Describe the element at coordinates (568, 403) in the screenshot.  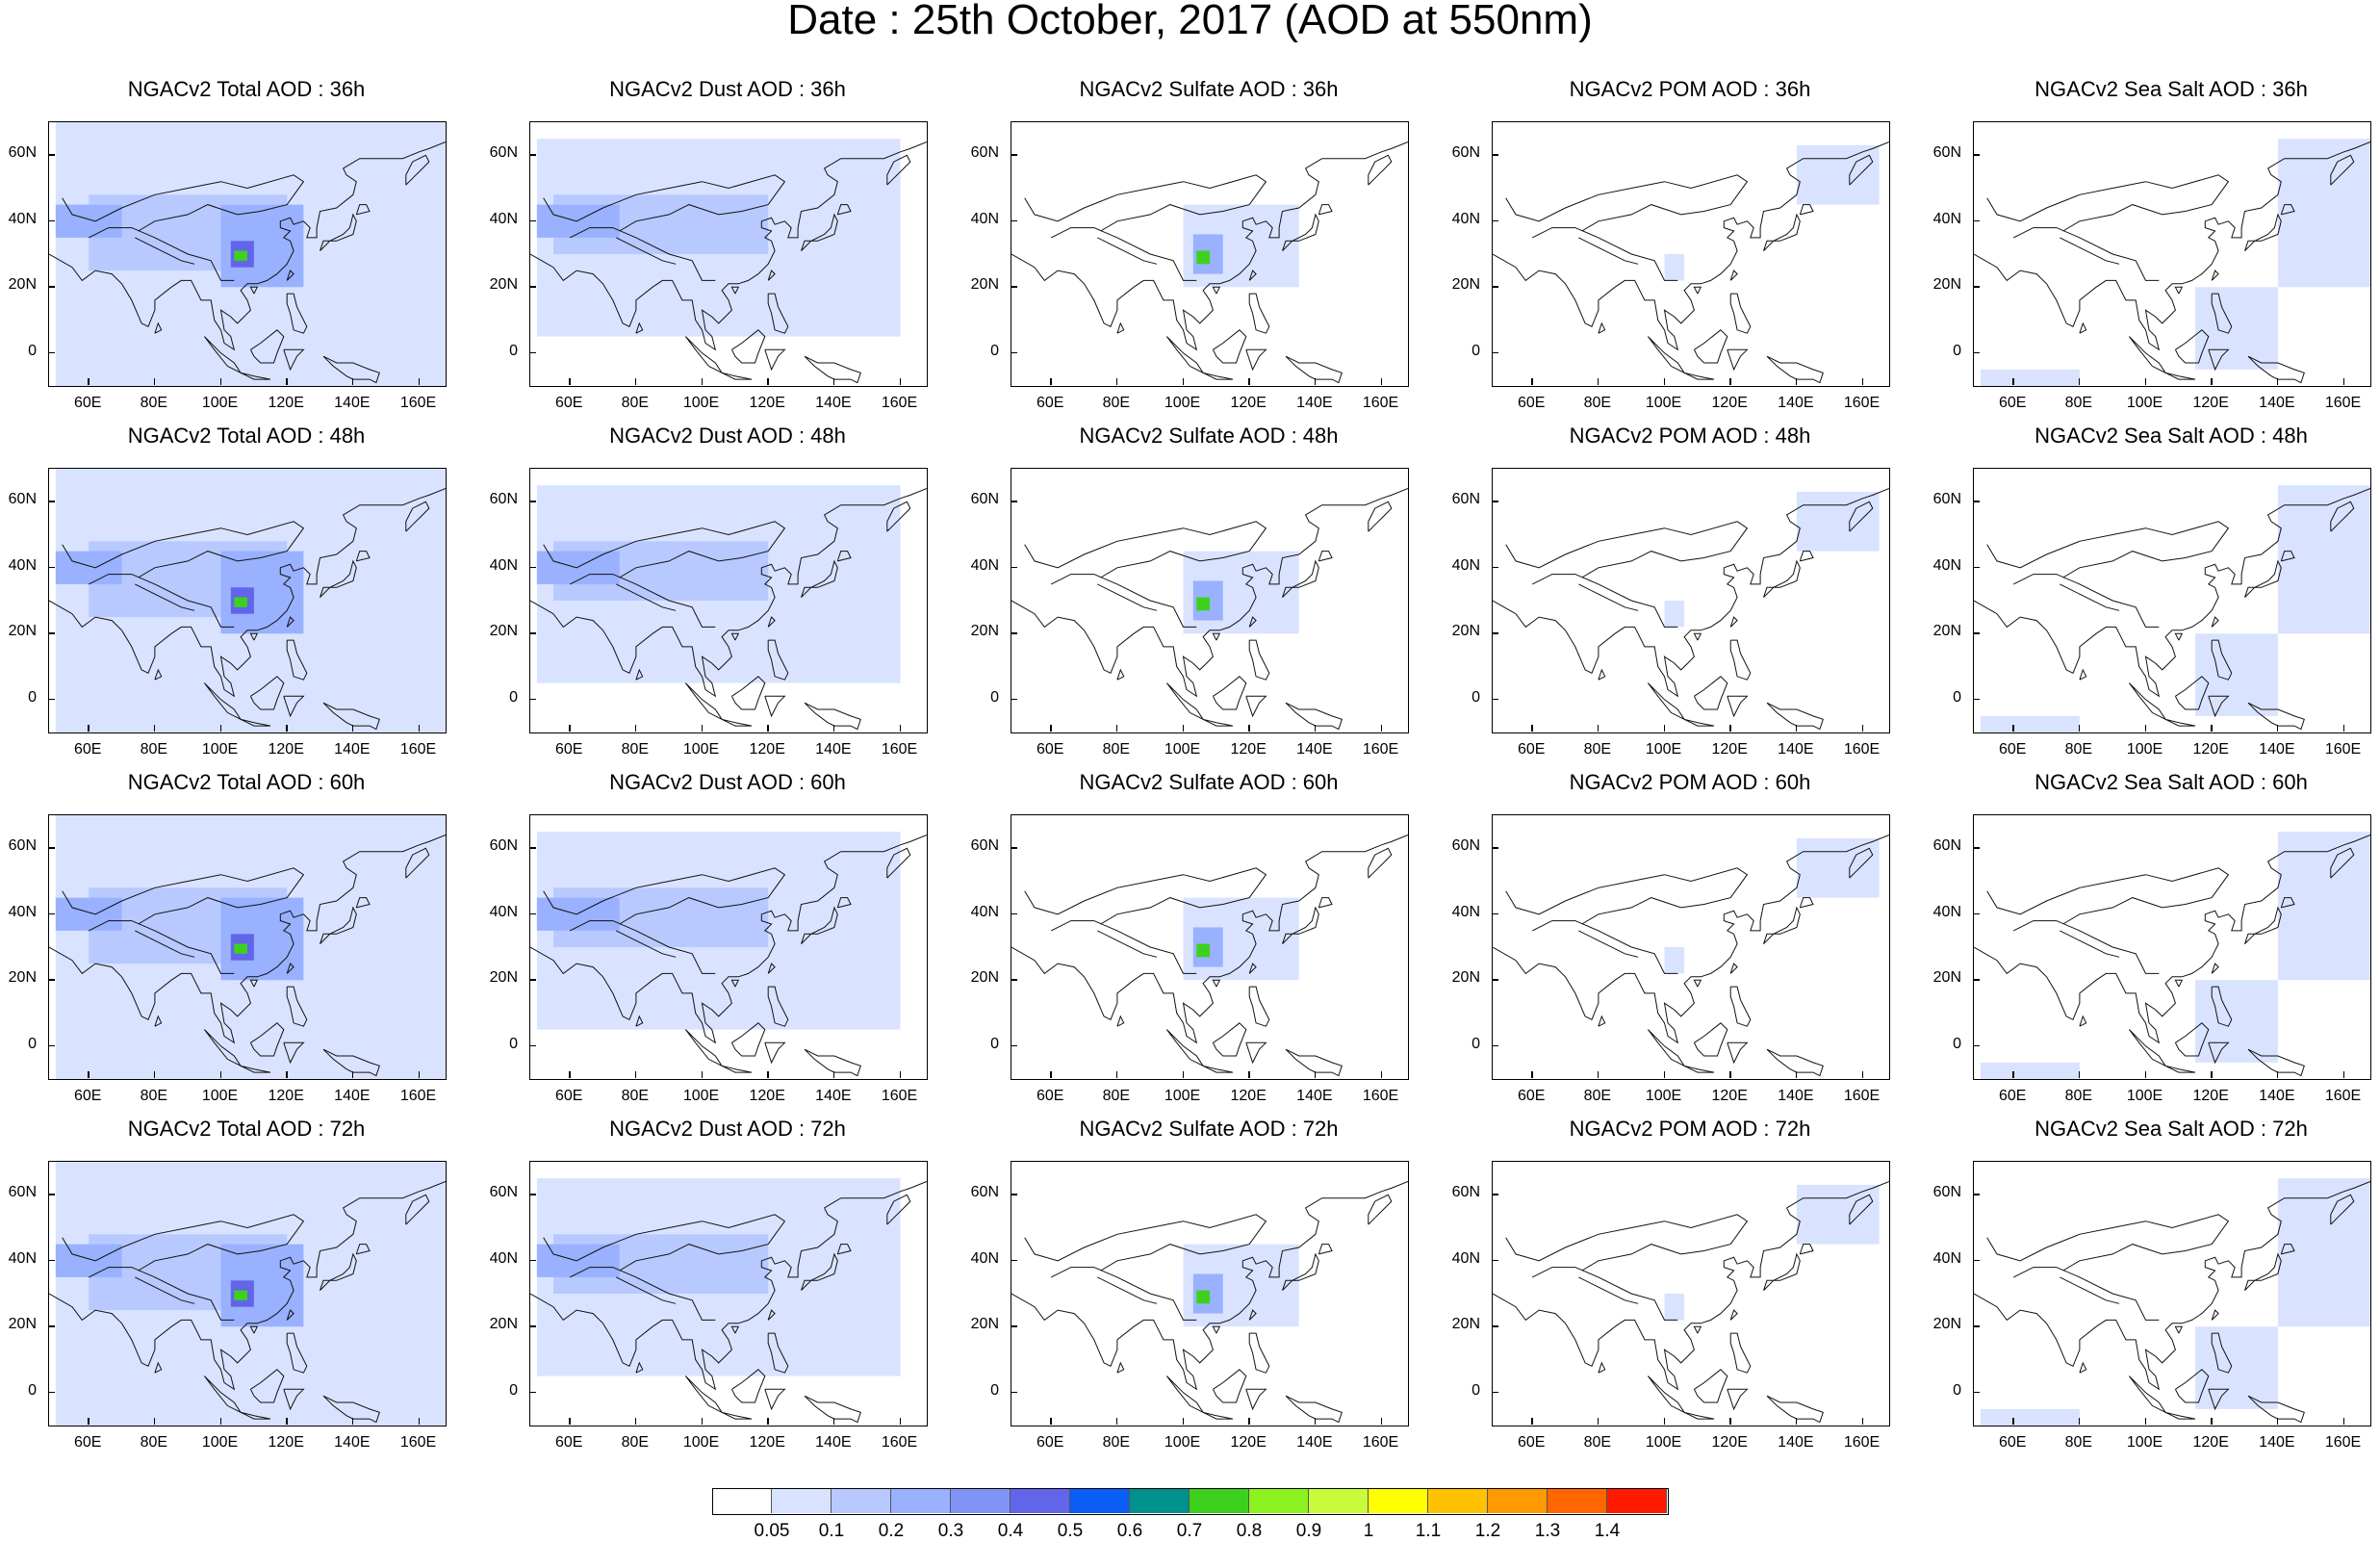
I see `x-tick-label: 60E` at that location.